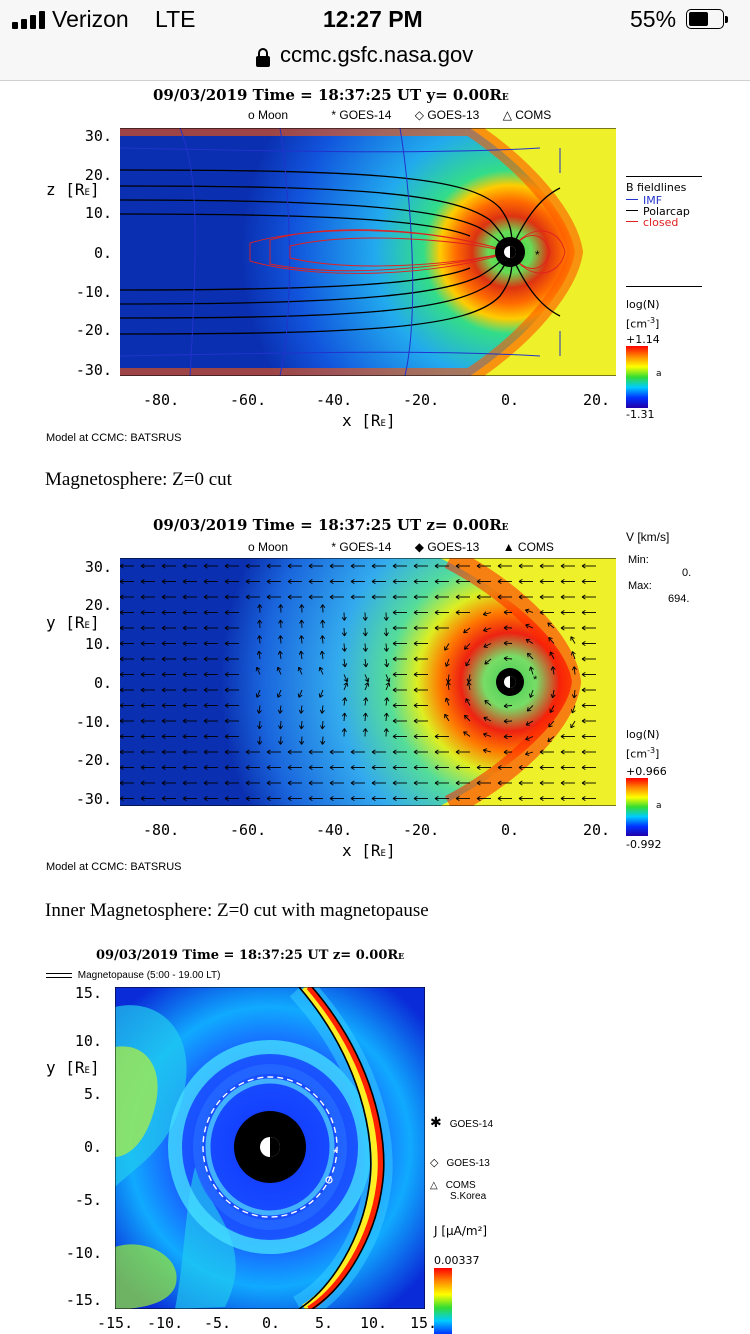 The width and height of the screenshot is (750, 1334). What do you see at coordinates (98, 644) in the screenshot?
I see `plot2-ytick: 10.` at bounding box center [98, 644].